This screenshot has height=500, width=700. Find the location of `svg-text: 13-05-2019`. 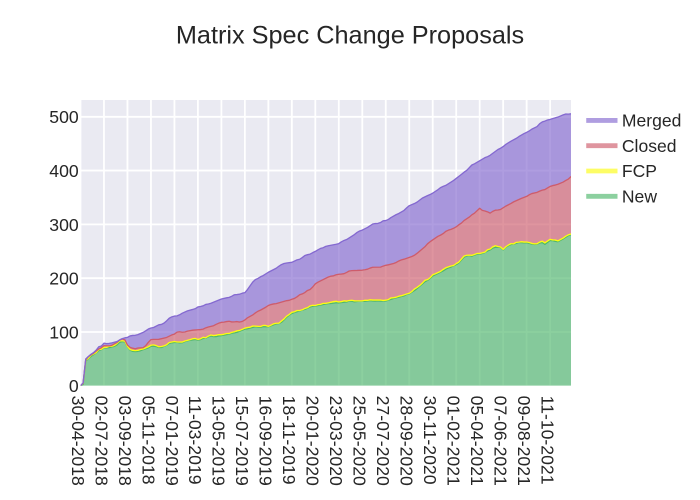

svg-text: 13-05-2019 is located at coordinates (219, 441).